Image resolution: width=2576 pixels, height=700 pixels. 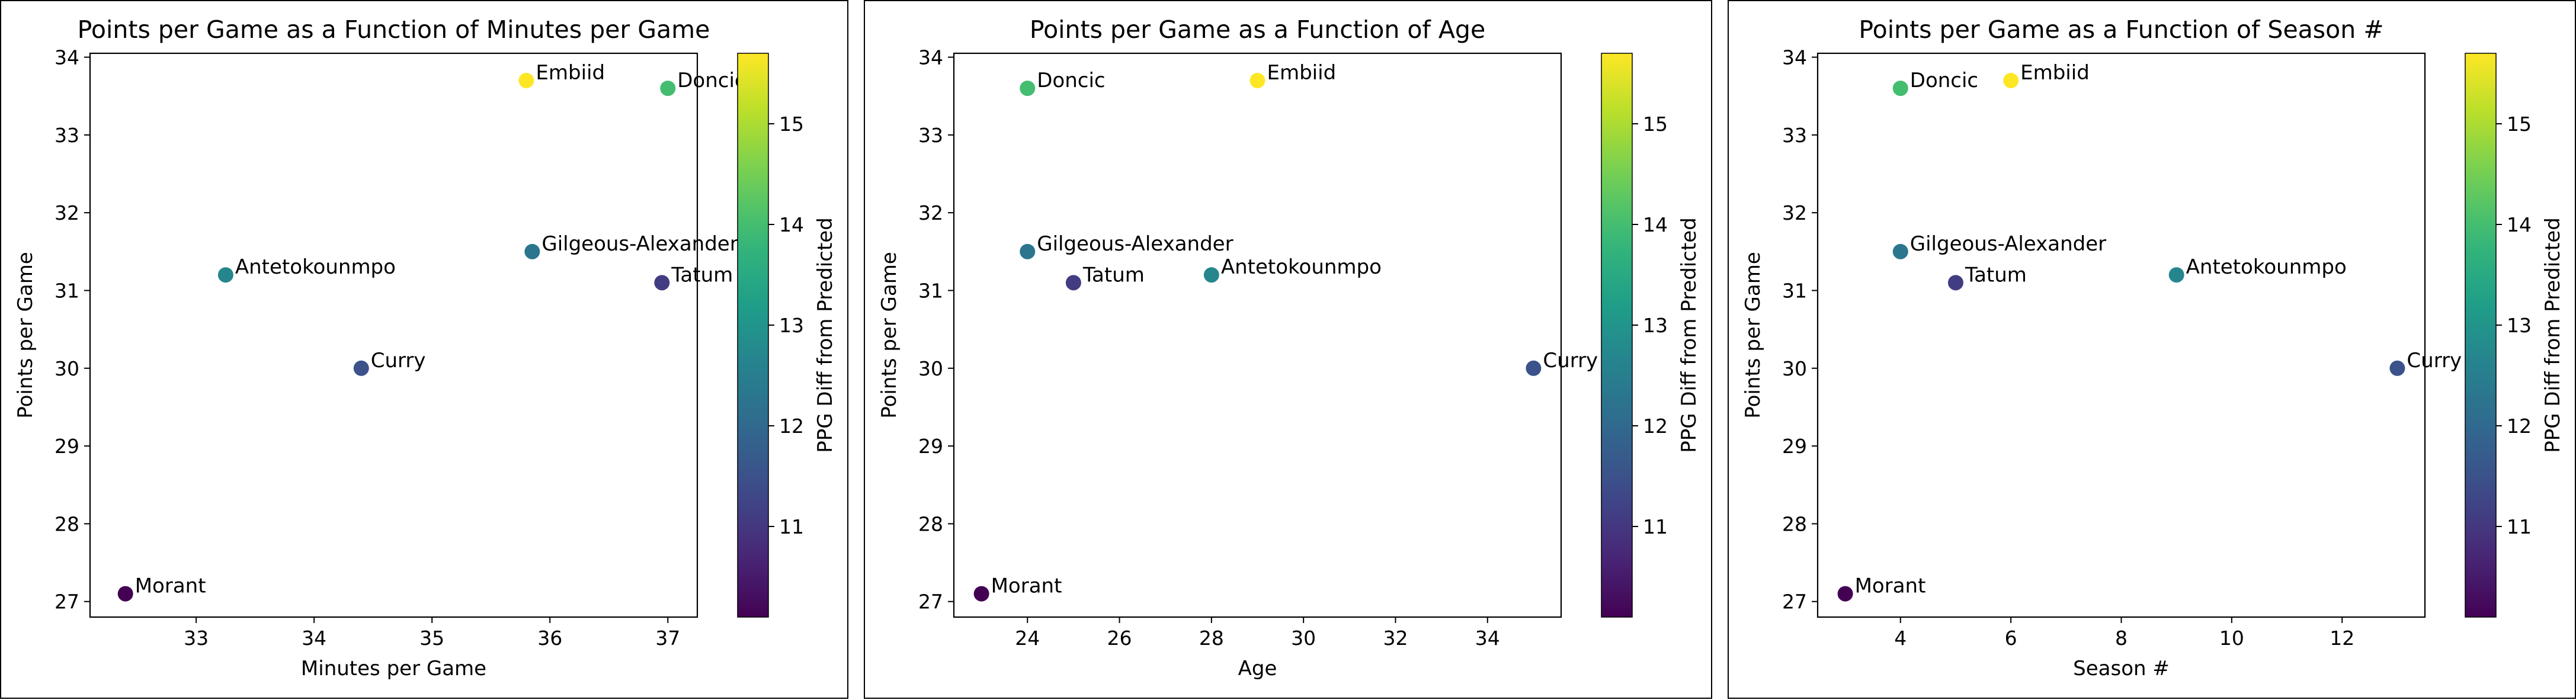 What do you see at coordinates (394, 668) in the screenshot?
I see `x-axis-label: Minutes per Game` at bounding box center [394, 668].